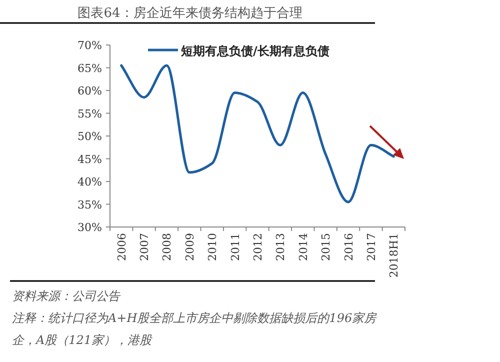 This screenshot has width=500, height=362. Describe the element at coordinates (255, 51) in the screenshot. I see `legend-label: 短期有息负债/长期有息负债` at that location.